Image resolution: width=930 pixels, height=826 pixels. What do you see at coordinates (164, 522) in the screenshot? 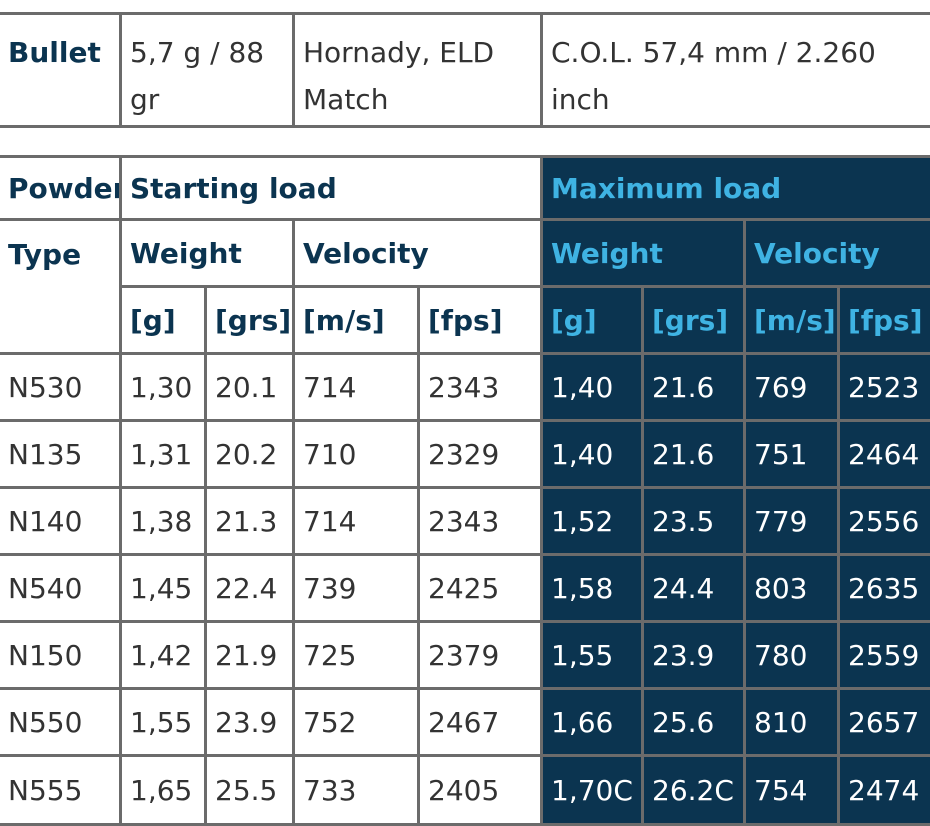
I see `data-cell: 1,38` at bounding box center [164, 522].